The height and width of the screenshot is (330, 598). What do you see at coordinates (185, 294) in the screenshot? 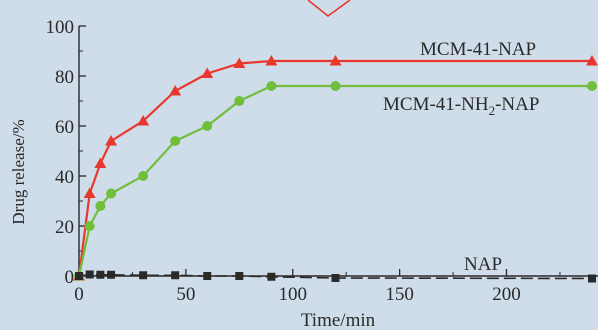
I see `x-tick-label: 50` at bounding box center [185, 294].